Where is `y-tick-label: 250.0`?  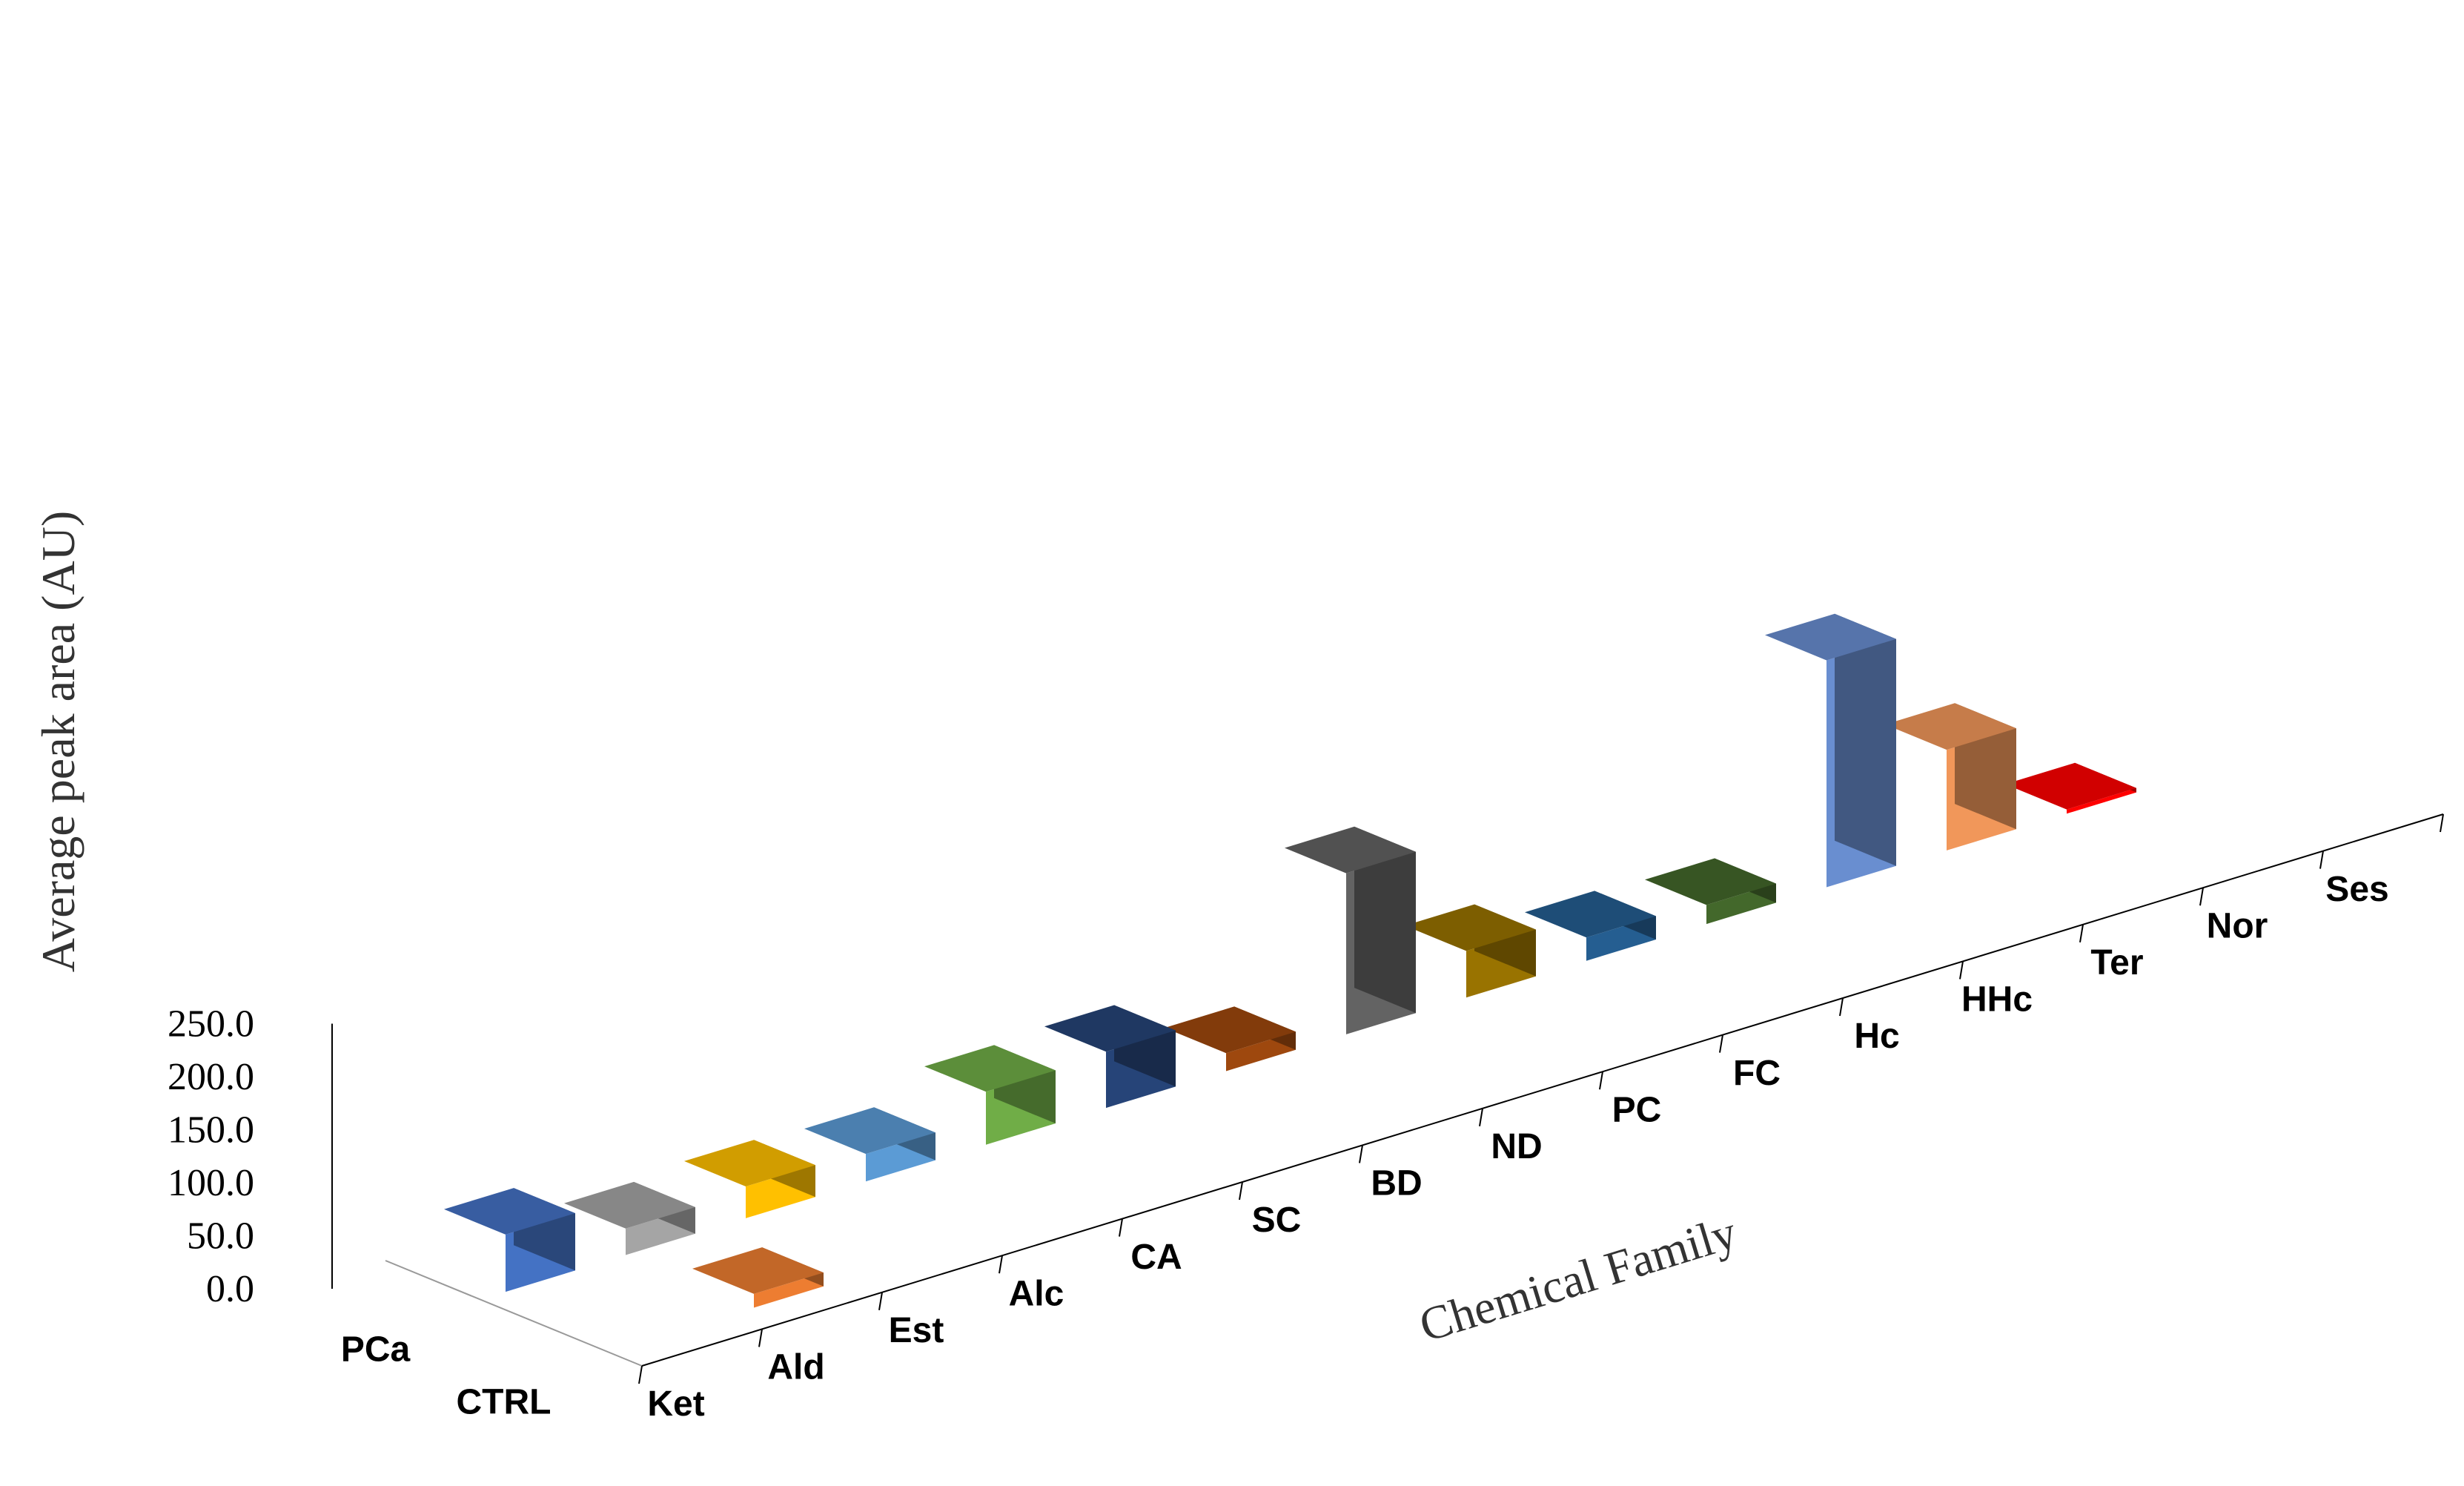 y-tick-label: 250.0 is located at coordinates (211, 1024).